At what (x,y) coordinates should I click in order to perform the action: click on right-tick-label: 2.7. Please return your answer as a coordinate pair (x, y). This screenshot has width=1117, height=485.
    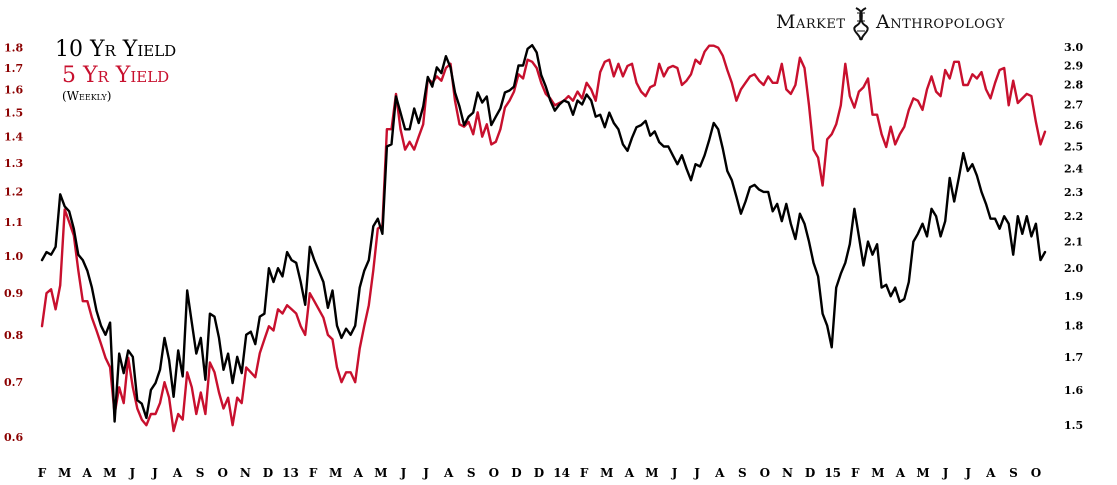
    Looking at the image, I should click on (1073, 104).